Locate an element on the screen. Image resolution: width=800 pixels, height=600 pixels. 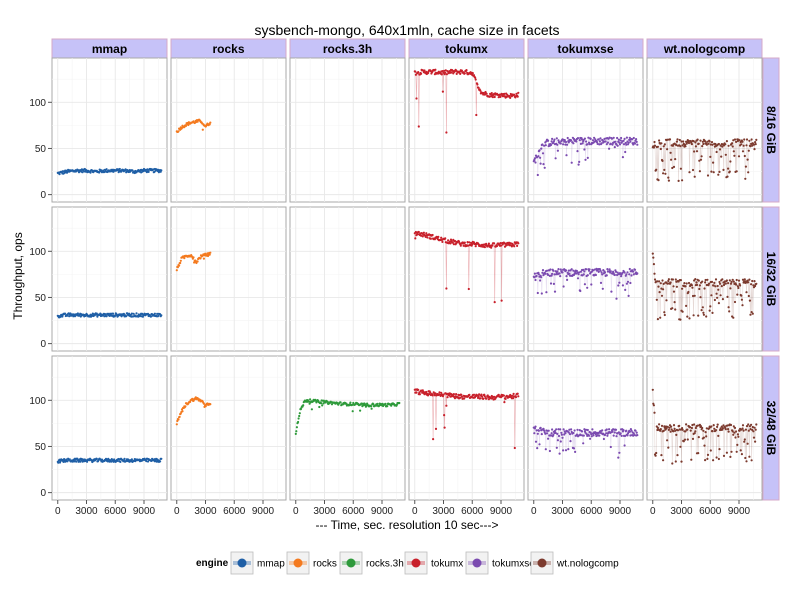
legend-key-dot is located at coordinates (351, 563).